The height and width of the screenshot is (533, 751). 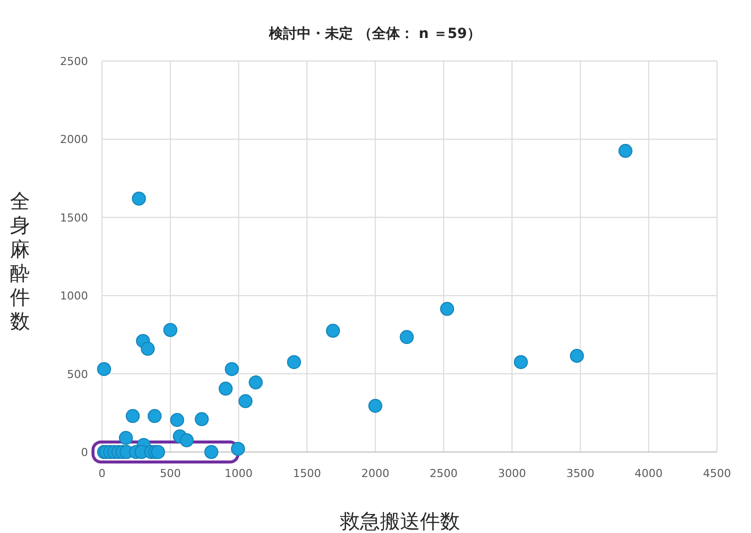 I want to click on x-tick-label: 1000, so click(x=238, y=473).